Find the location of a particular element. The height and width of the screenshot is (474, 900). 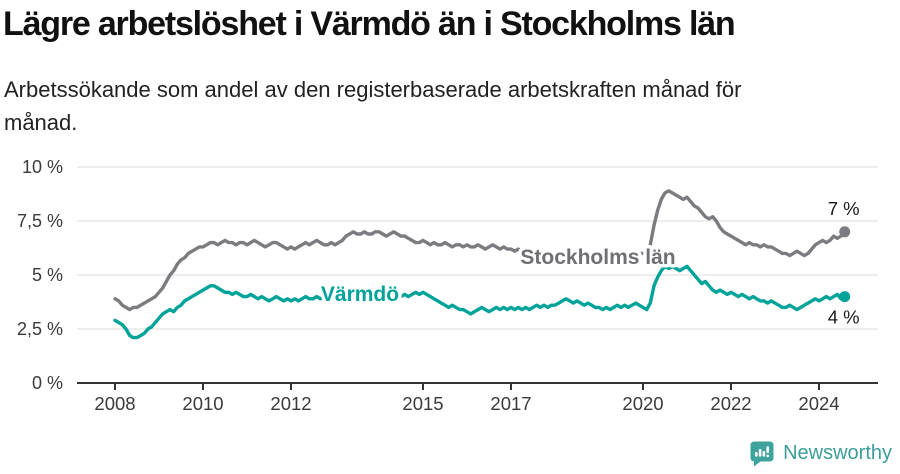

newsworthy-logo: Newsworthy is located at coordinates (820, 453).